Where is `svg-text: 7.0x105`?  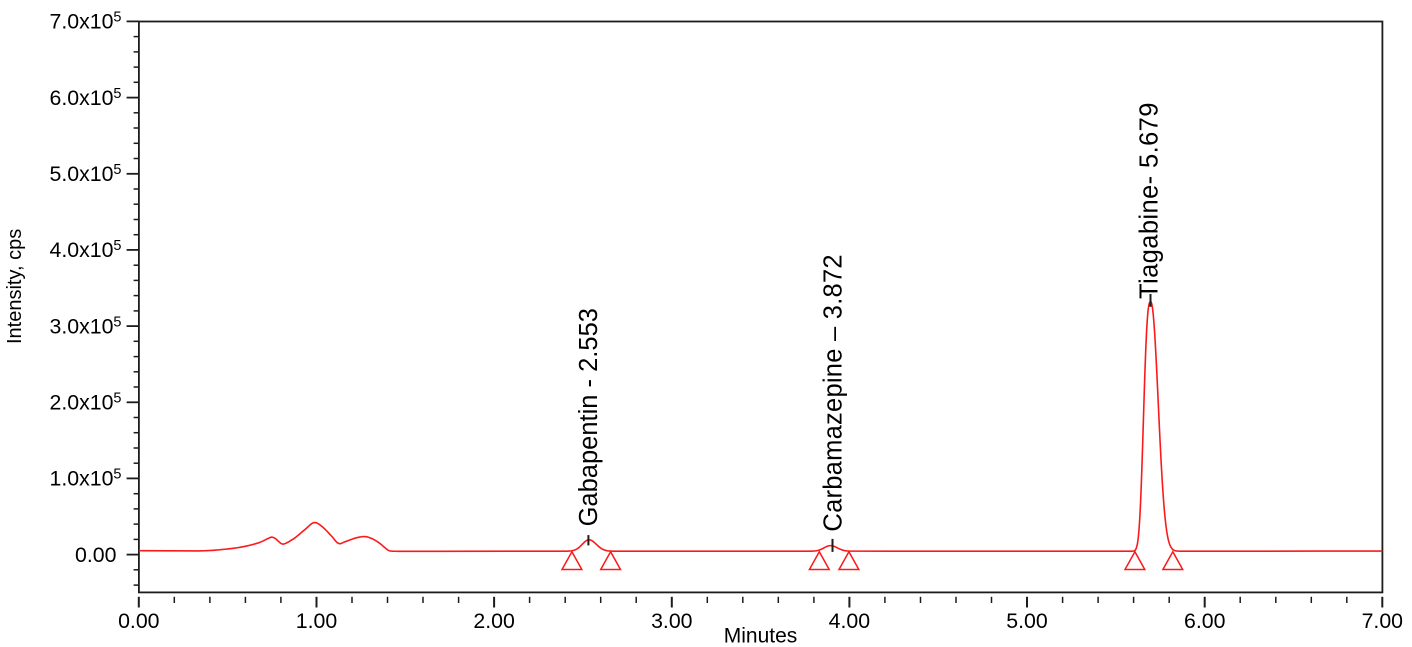
svg-text: 7.0x105 is located at coordinates (85, 22).